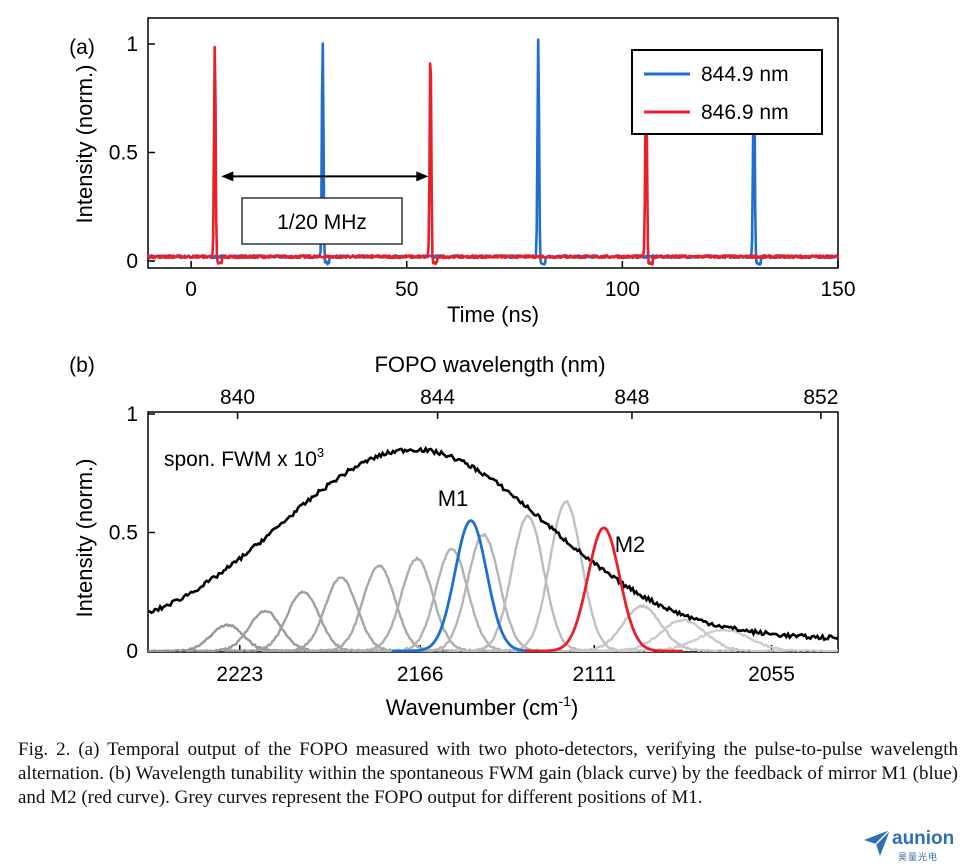 The image size is (974, 868). Describe the element at coordinates (771, 674) in the screenshot. I see `panel-b-xtick-label: 2055` at that location.